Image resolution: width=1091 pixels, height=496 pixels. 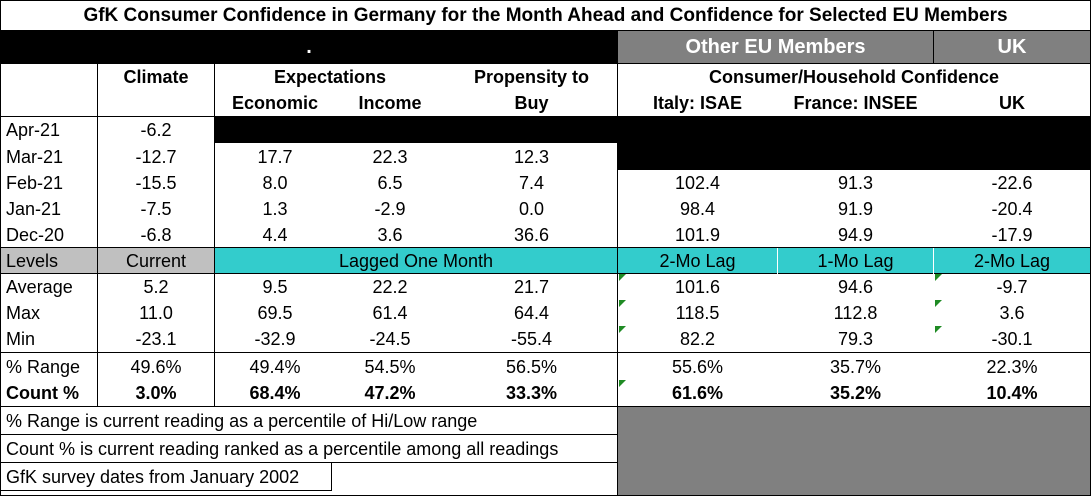 What do you see at coordinates (855, 339) in the screenshot?
I see `france-cell: 79.3` at bounding box center [855, 339].